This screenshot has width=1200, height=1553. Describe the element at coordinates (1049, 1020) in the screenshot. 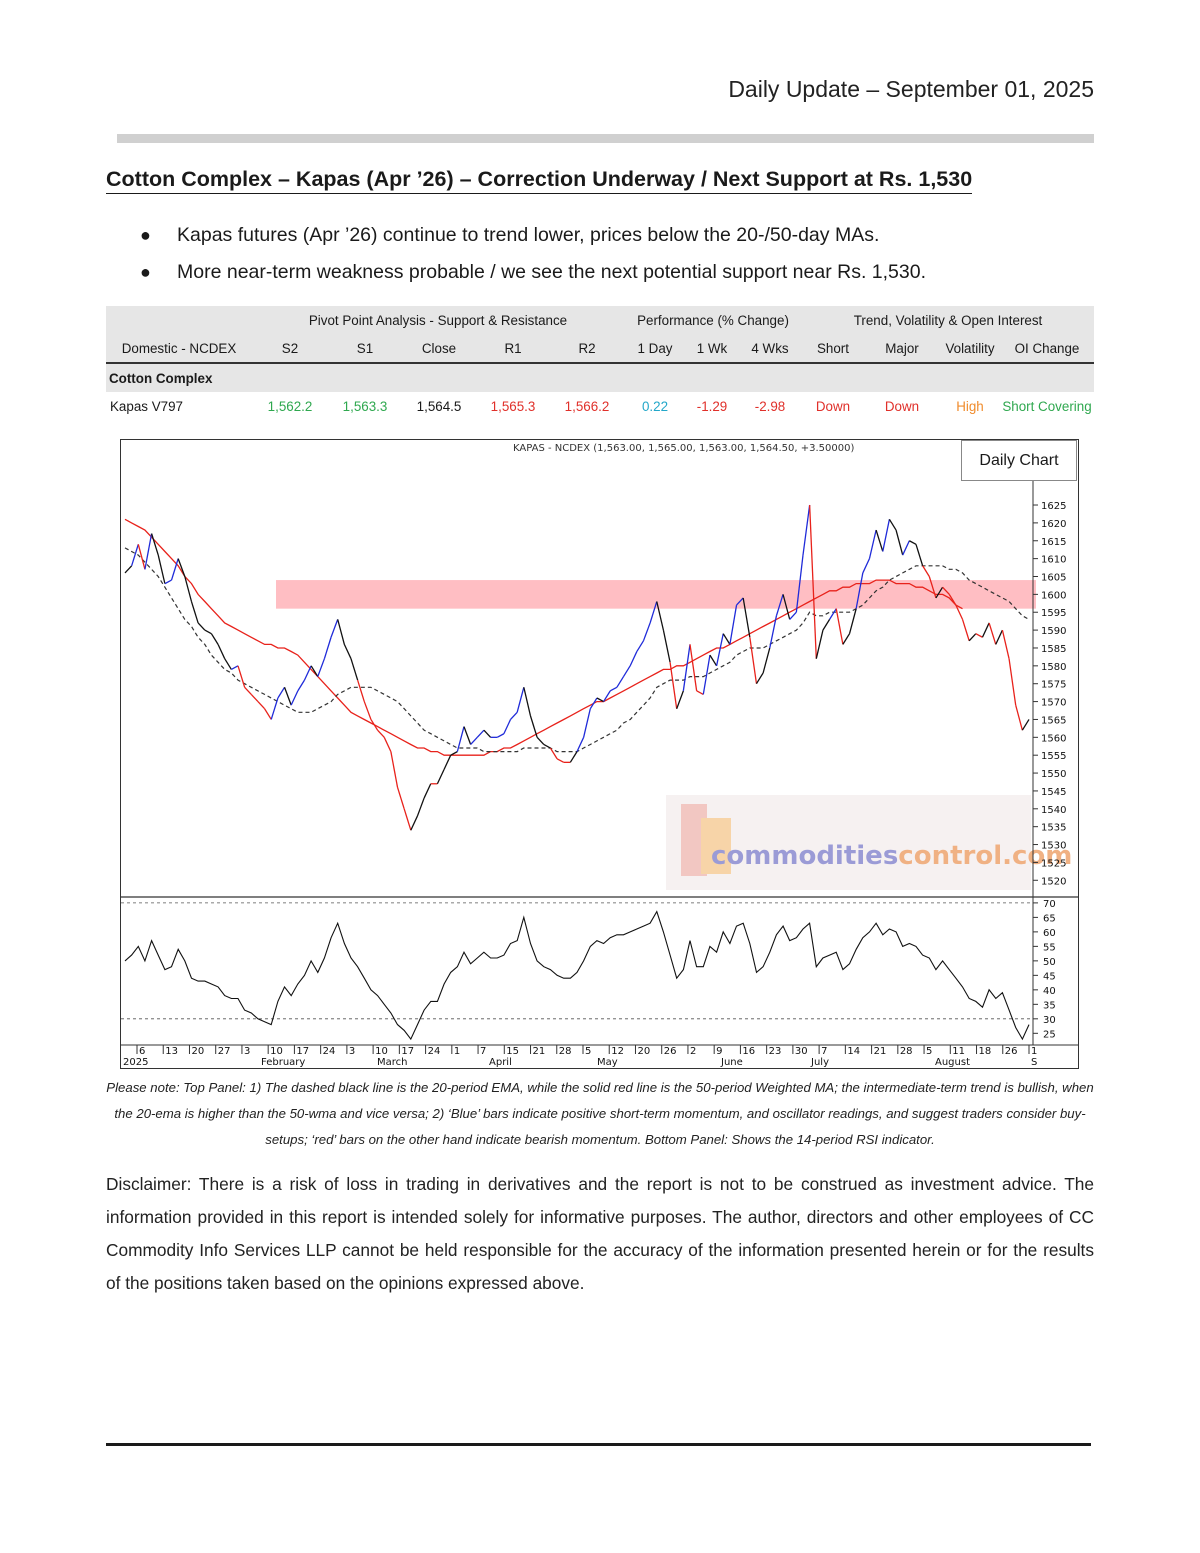

I see `rsi-tick-label: 30` at that location.